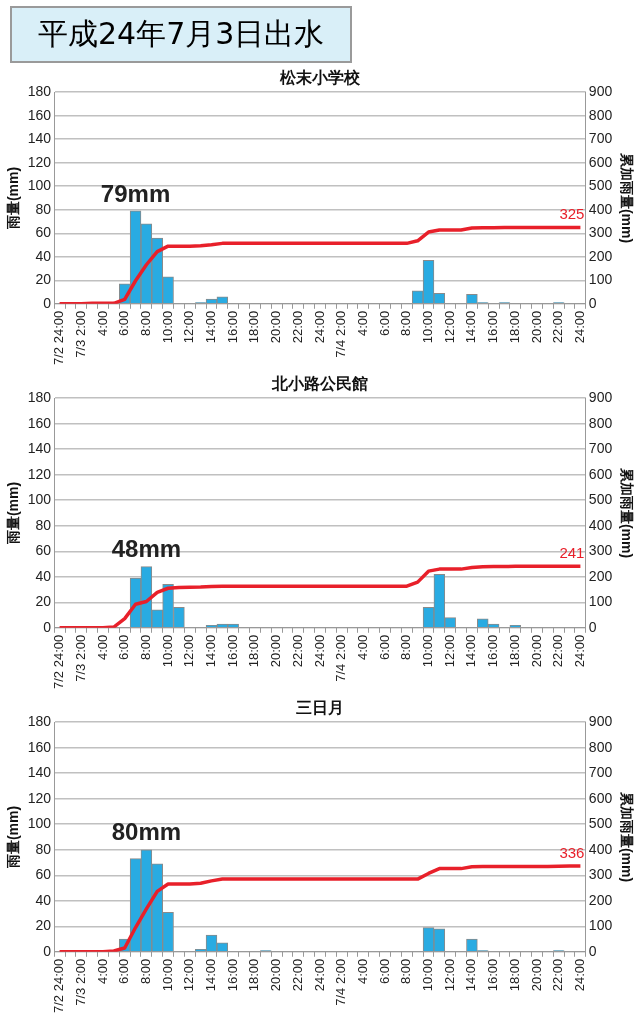 The image size is (644, 1030). Describe the element at coordinates (39, 499) in the screenshot. I see `y-tick-label: 100` at that location.